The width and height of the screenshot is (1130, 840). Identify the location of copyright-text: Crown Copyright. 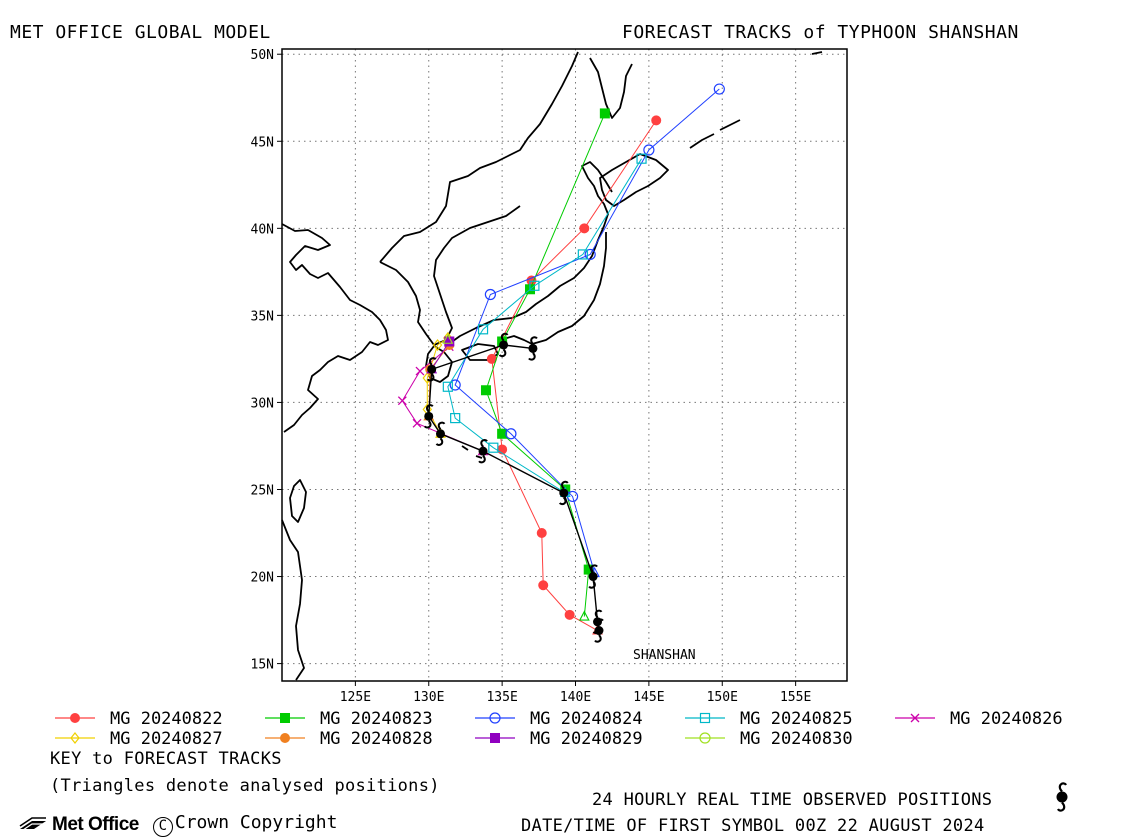
(256, 822).